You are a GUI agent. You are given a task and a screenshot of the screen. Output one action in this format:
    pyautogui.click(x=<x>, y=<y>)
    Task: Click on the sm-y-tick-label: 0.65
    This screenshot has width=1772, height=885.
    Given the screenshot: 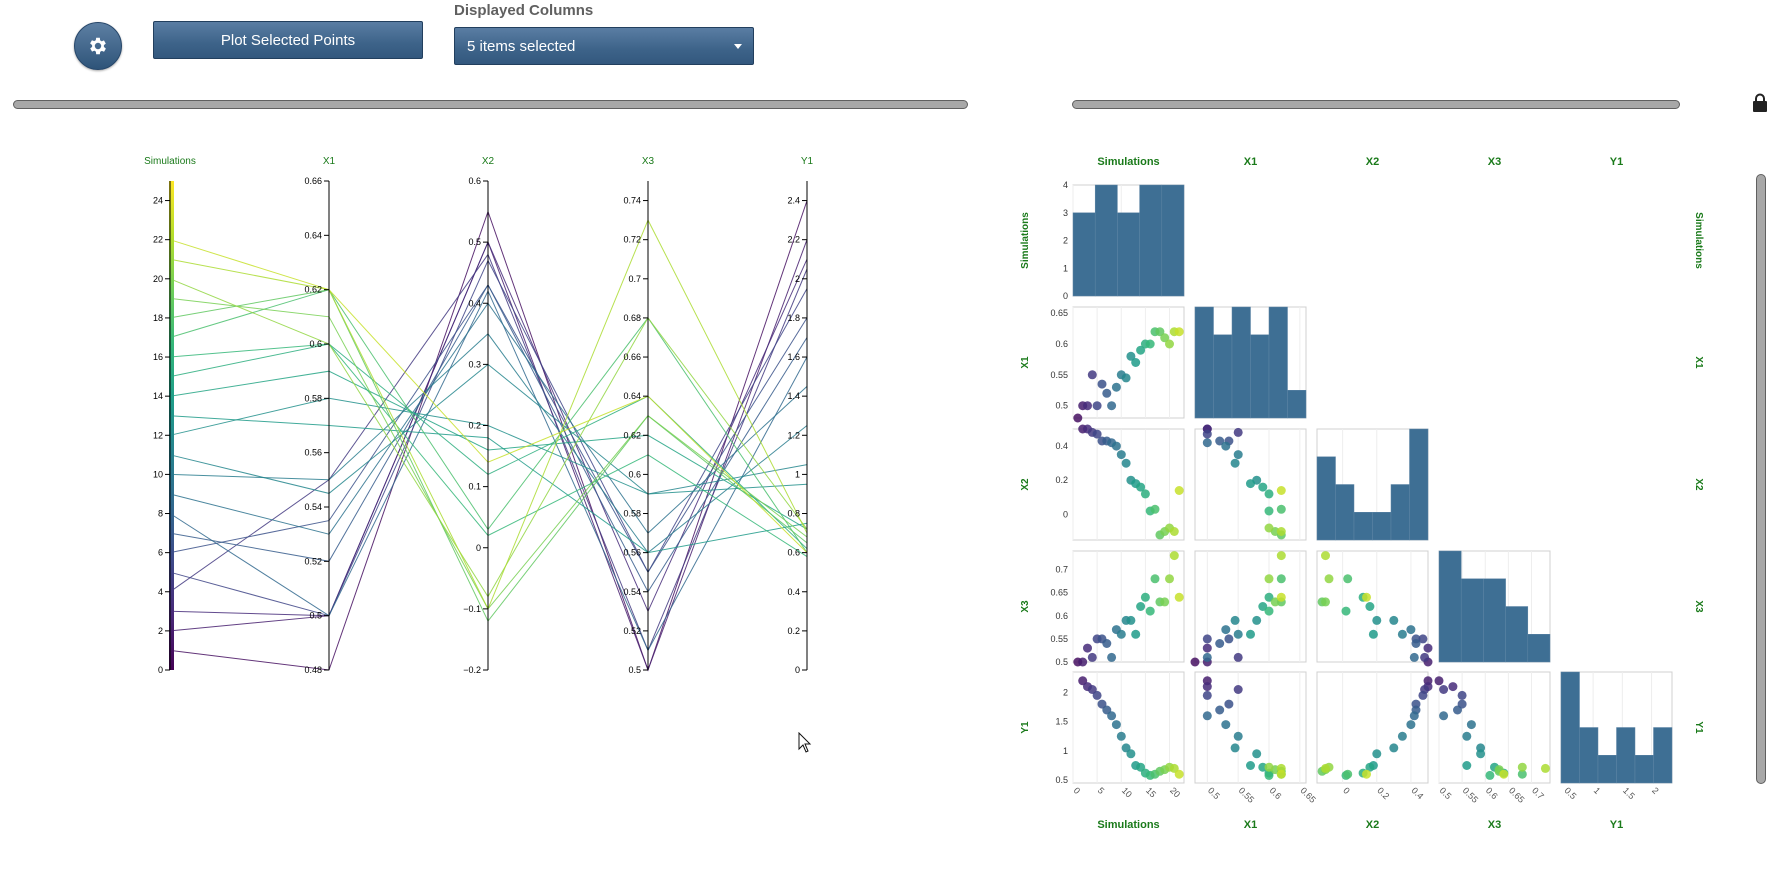 What is the action you would take?
    pyautogui.click(x=1059, y=313)
    